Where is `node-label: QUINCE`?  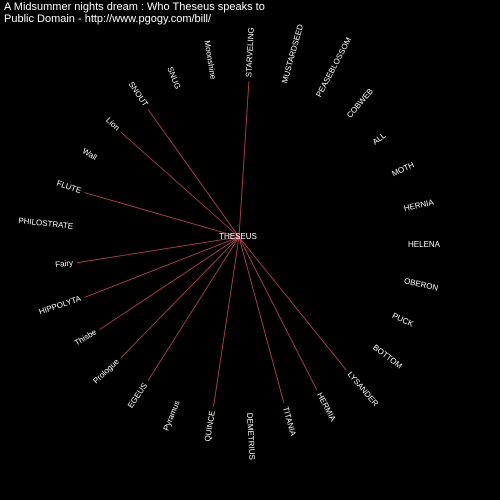 node-label: QUINCE is located at coordinates (210, 426).